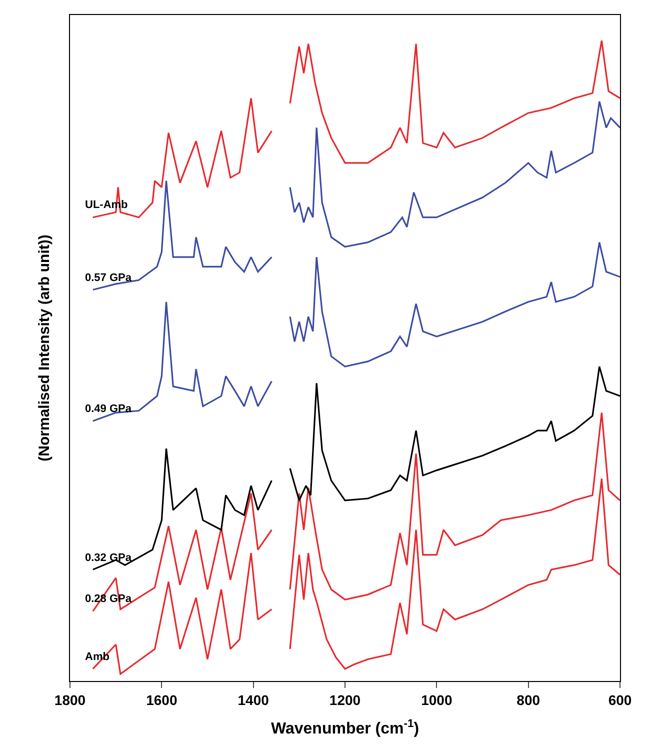  Describe the element at coordinates (528, 700) in the screenshot. I see `x-tick-label: 800` at that location.